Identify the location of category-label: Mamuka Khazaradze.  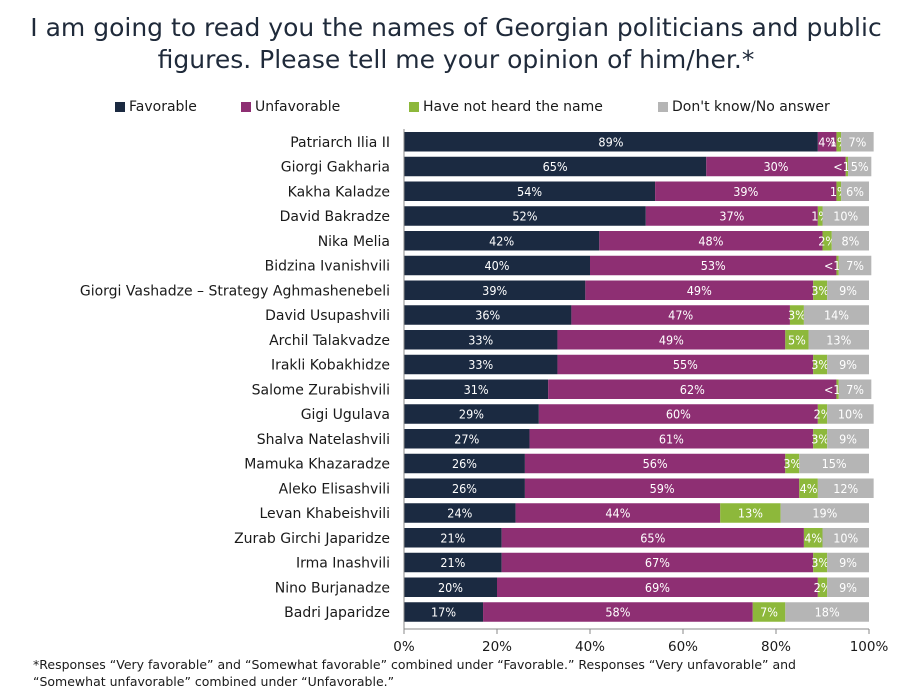
(317, 465).